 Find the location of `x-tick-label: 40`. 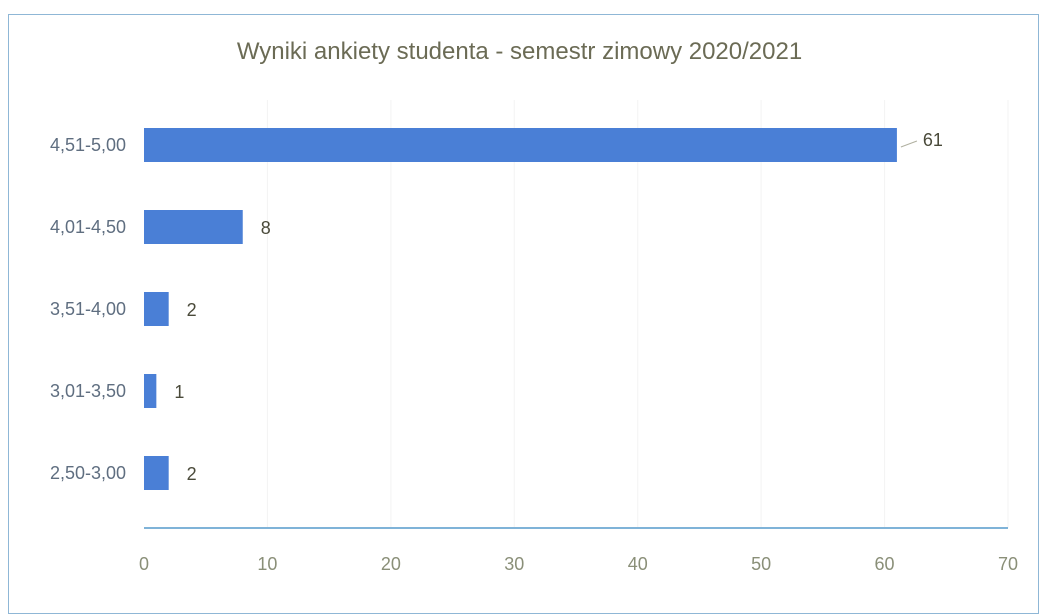

x-tick-label: 40 is located at coordinates (638, 564).